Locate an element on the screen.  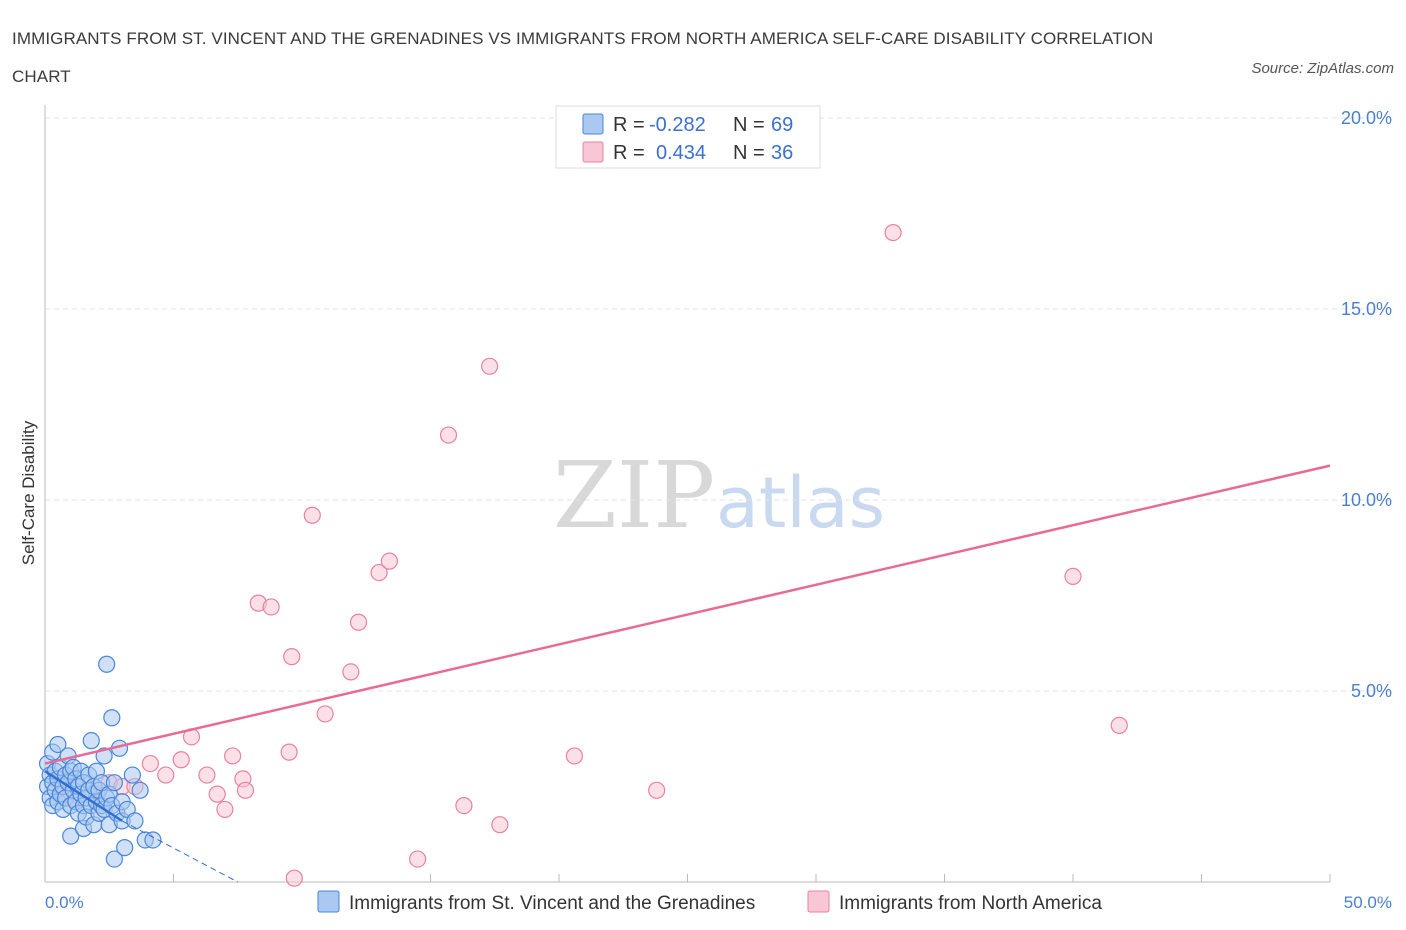
legend-r-value-1: -0.282 is located at coordinates (677, 125).